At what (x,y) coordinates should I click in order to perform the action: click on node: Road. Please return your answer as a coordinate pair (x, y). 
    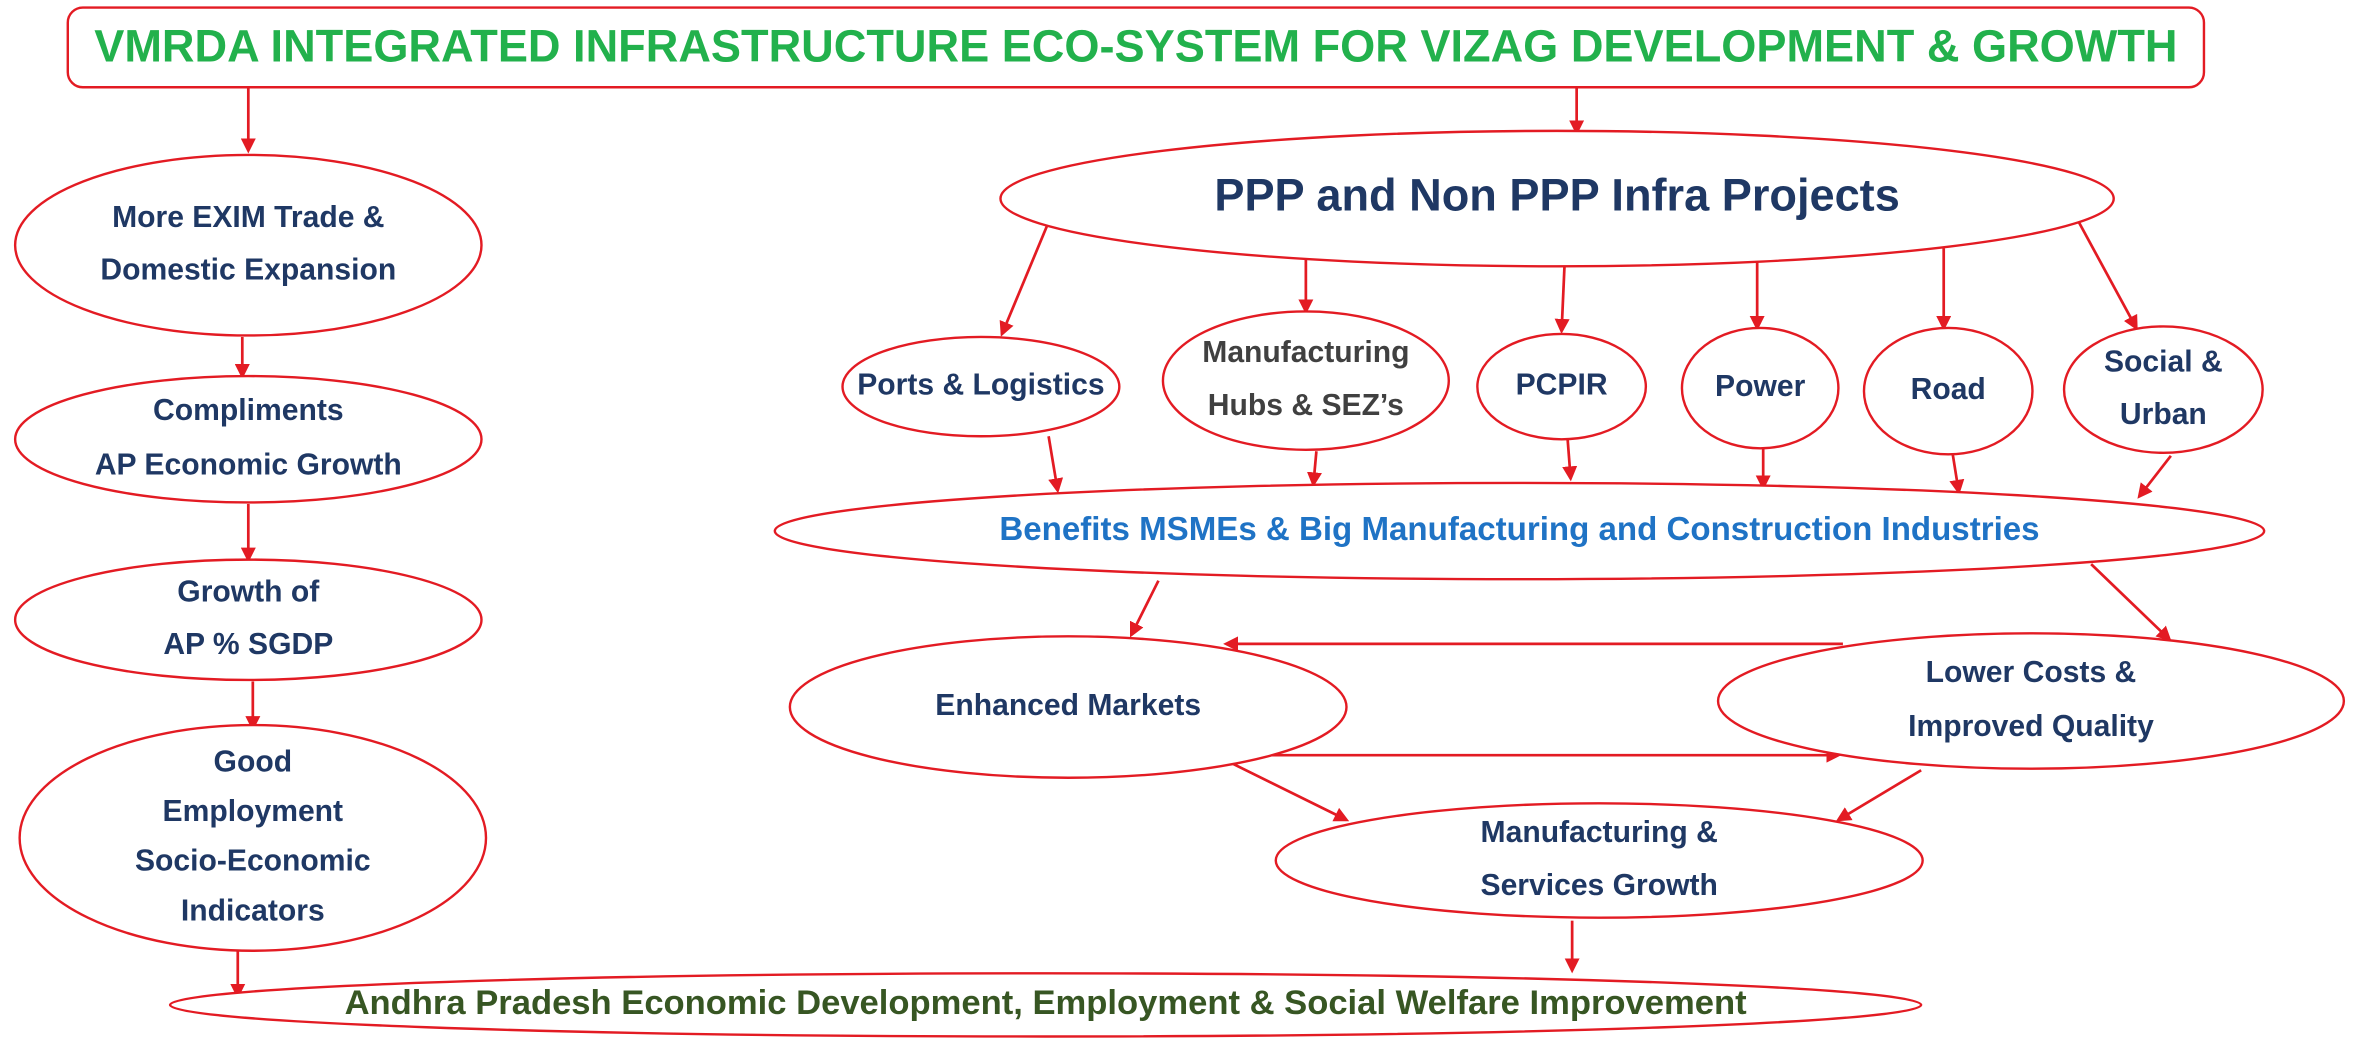
    Looking at the image, I should click on (1948, 391).